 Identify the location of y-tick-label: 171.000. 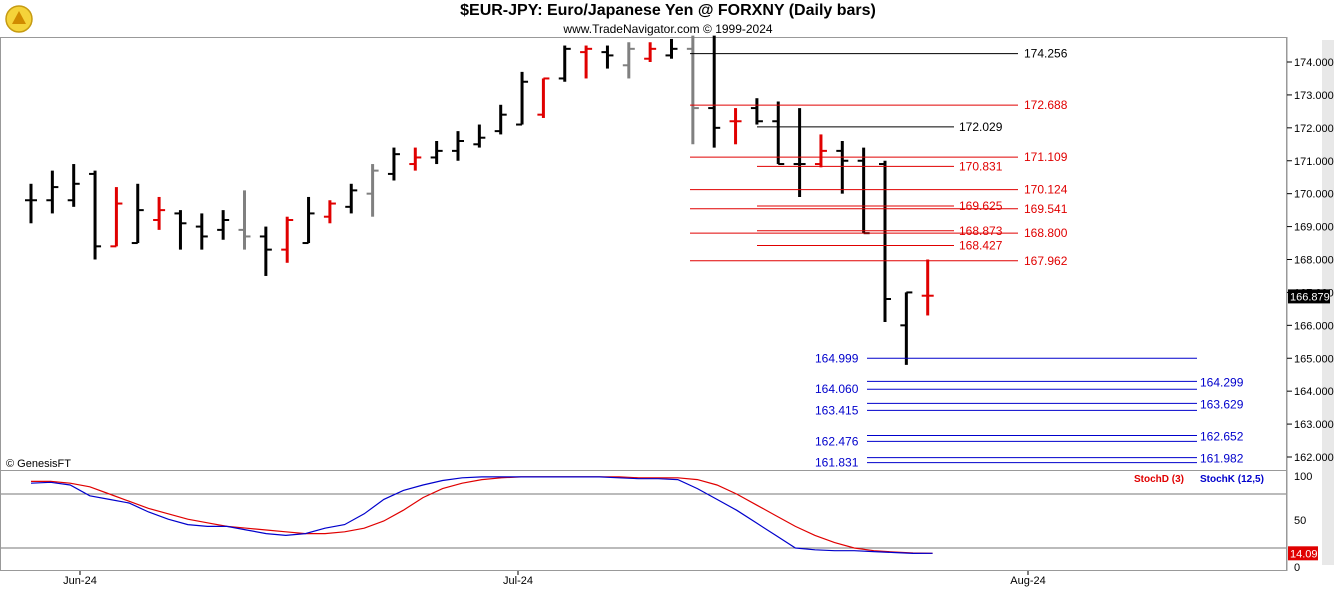
(1314, 162).